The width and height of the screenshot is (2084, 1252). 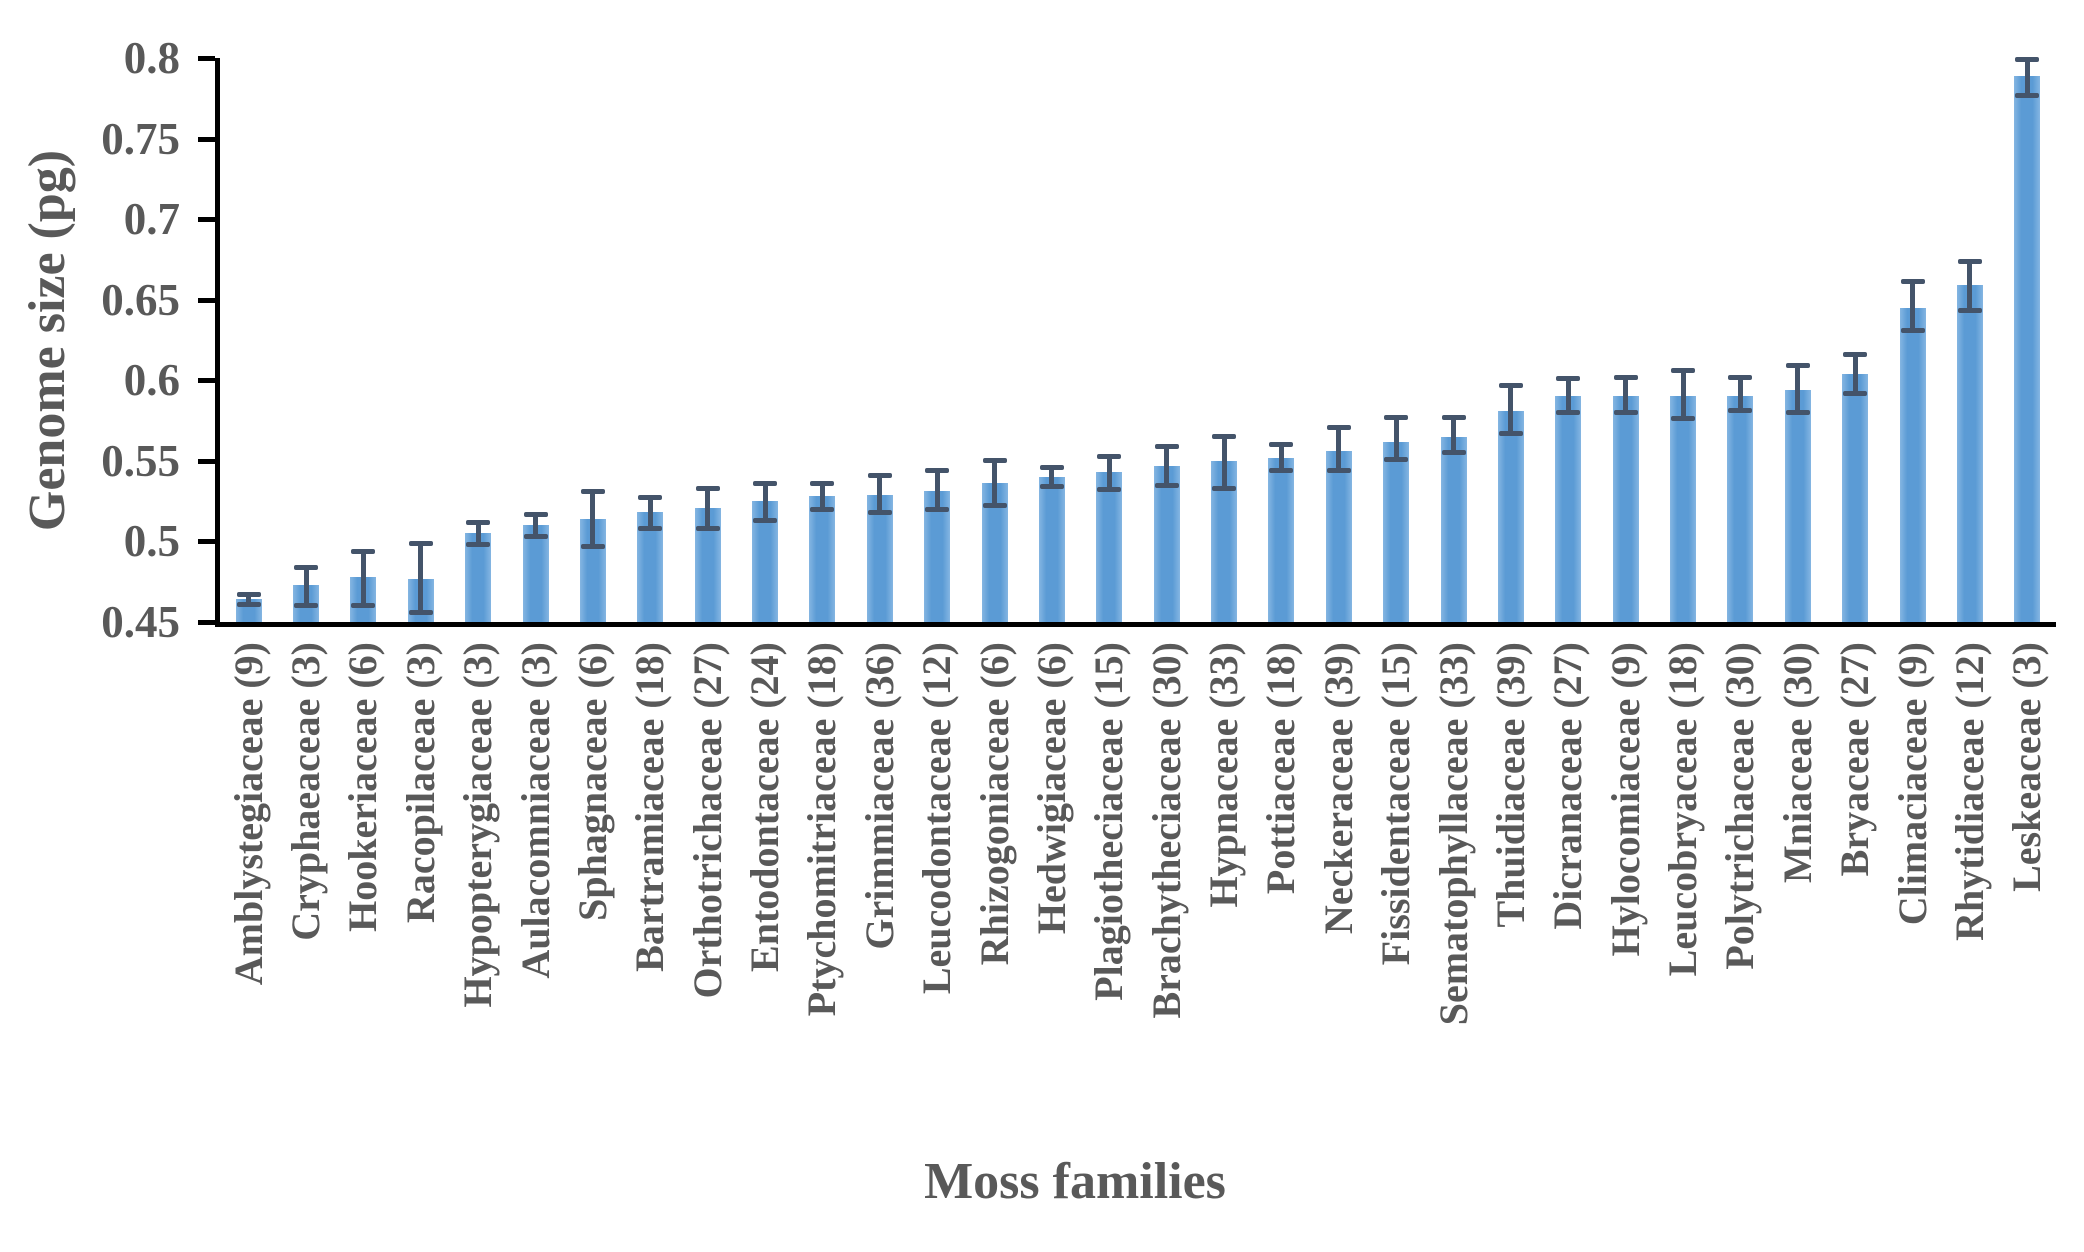 I want to click on x-tick-label-orthotrichaceae-27: Orthotrichaceae (27), so click(x=707, y=820).